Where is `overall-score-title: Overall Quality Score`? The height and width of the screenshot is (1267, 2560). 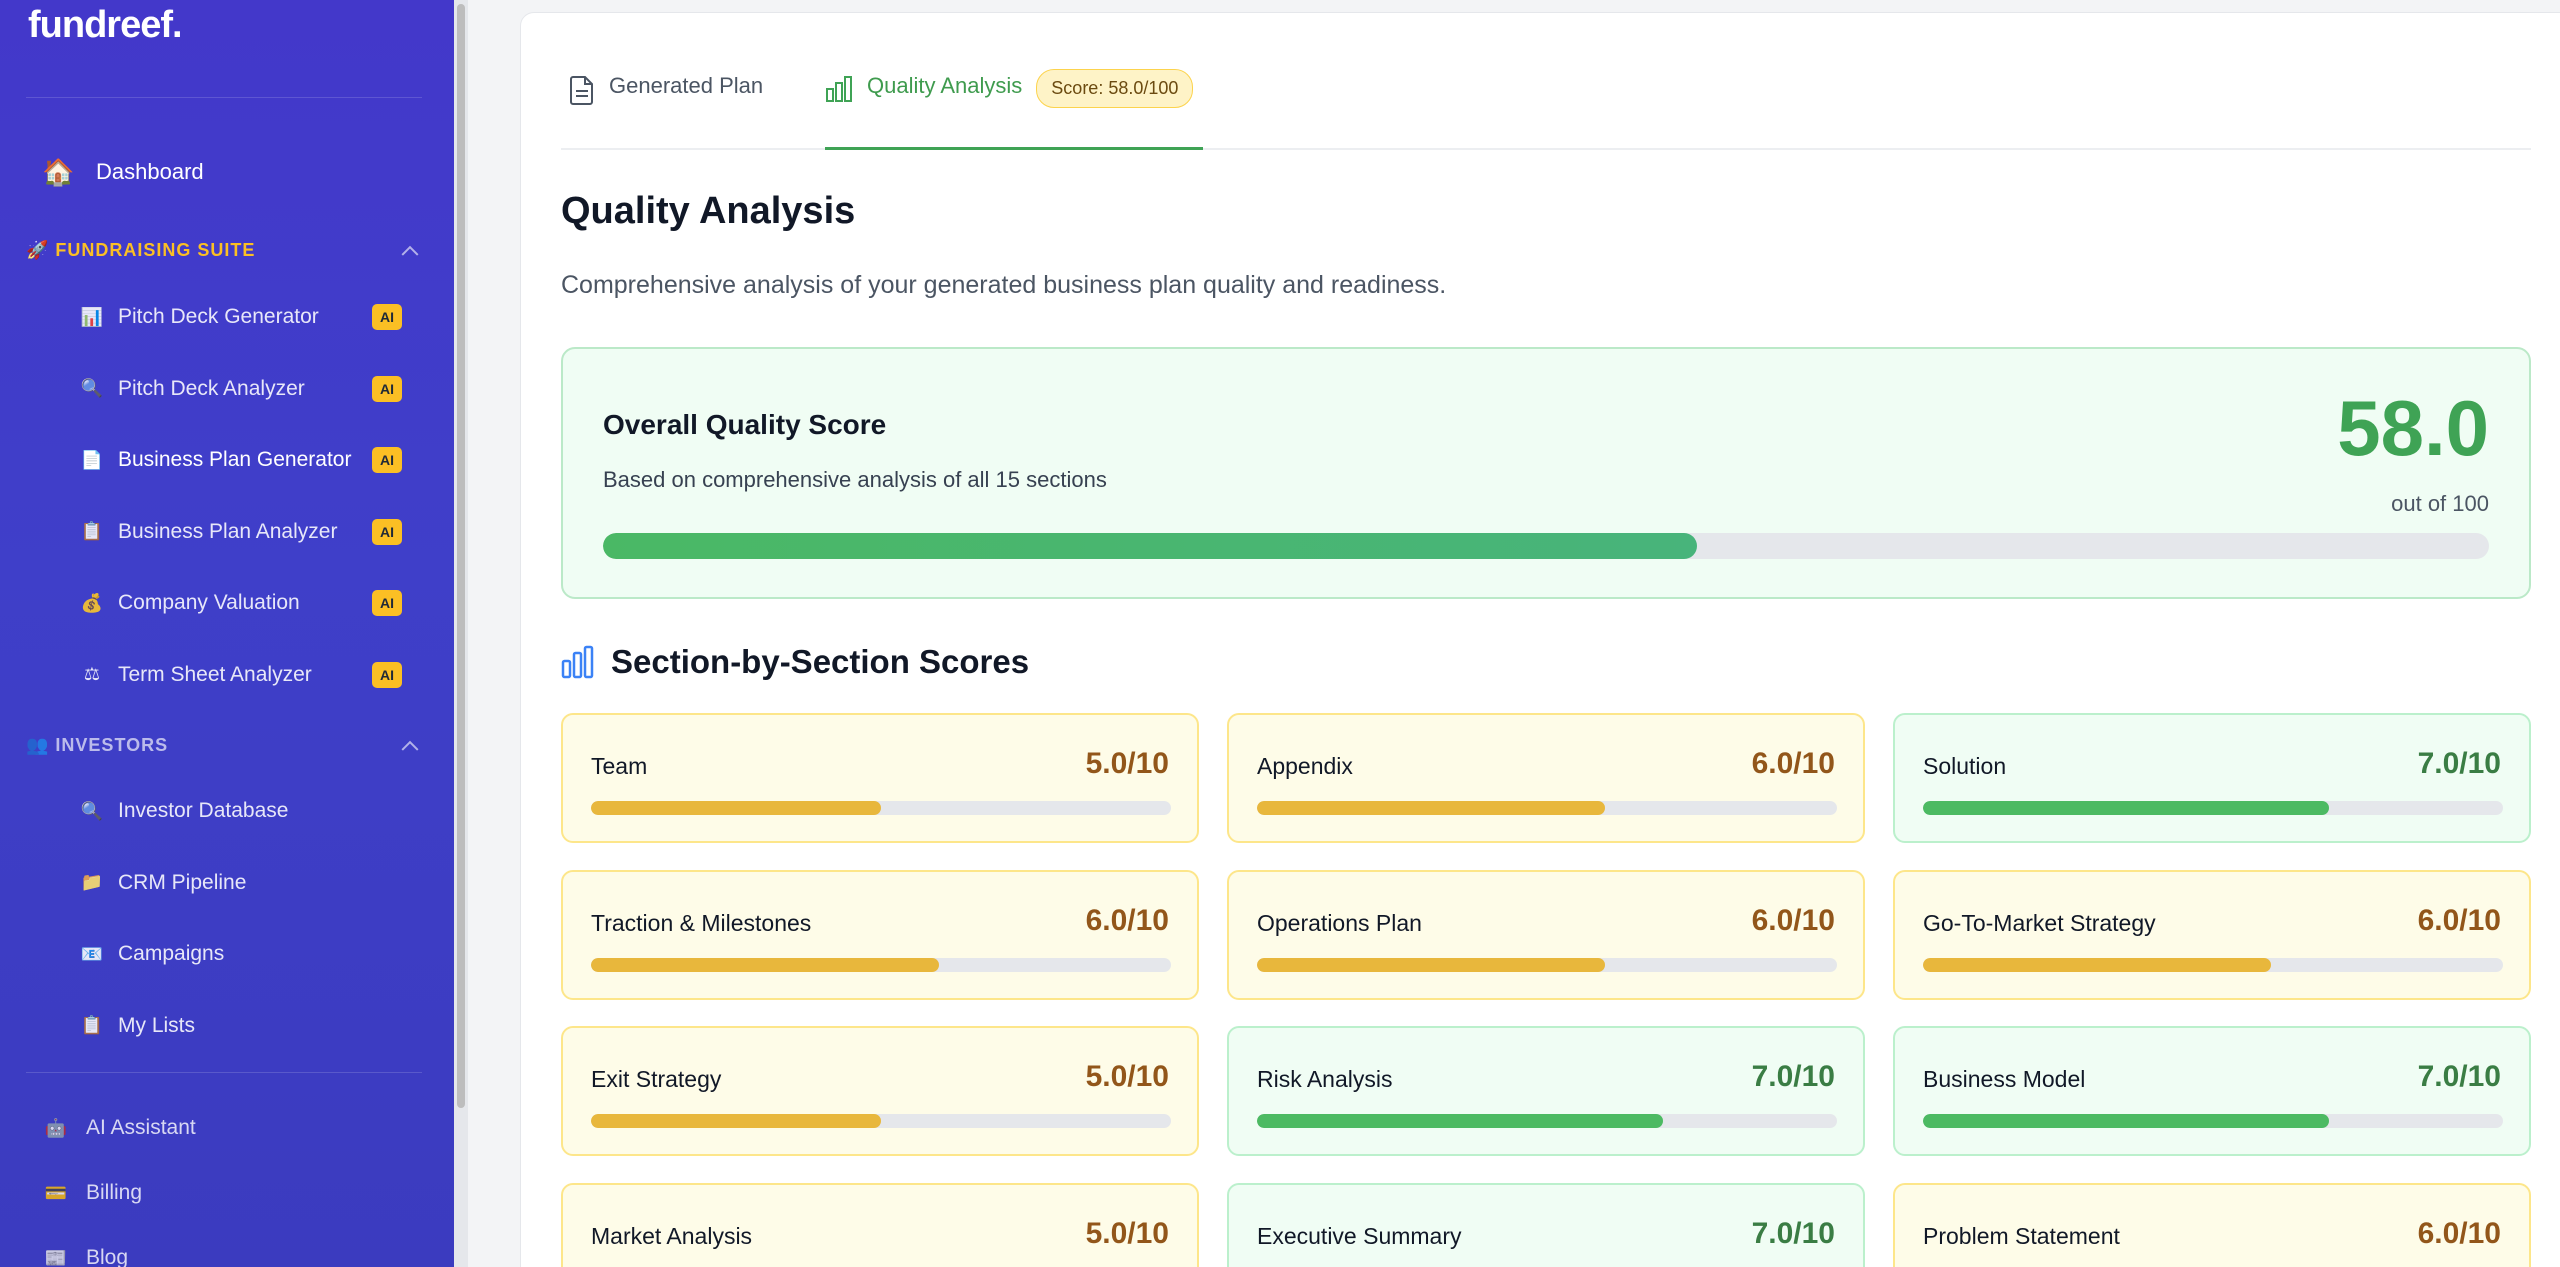
overall-score-title: Overall Quality Score is located at coordinates (745, 424).